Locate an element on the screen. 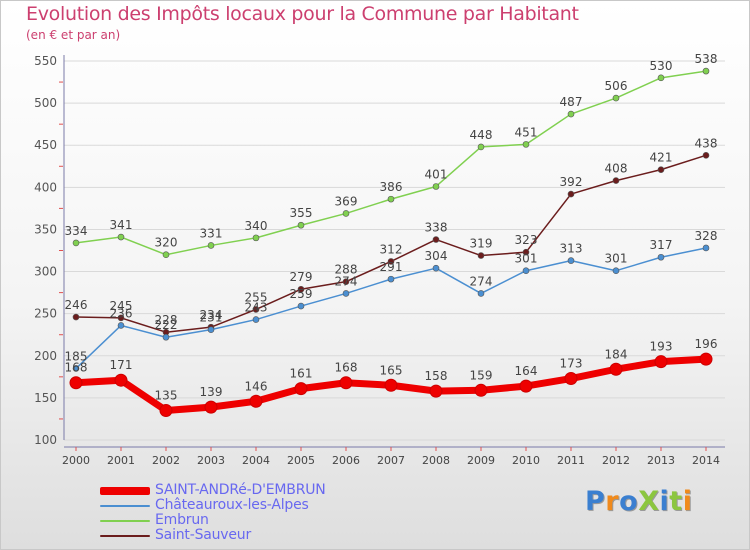 Image resolution: width=750 pixels, height=550 pixels. data-label: 165 is located at coordinates (391, 370).